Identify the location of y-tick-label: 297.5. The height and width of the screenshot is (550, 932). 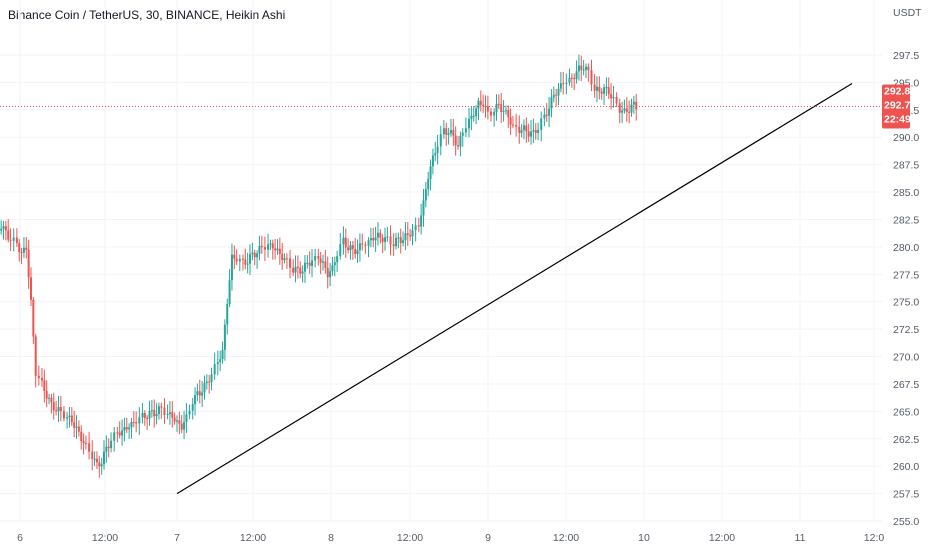
(906, 56).